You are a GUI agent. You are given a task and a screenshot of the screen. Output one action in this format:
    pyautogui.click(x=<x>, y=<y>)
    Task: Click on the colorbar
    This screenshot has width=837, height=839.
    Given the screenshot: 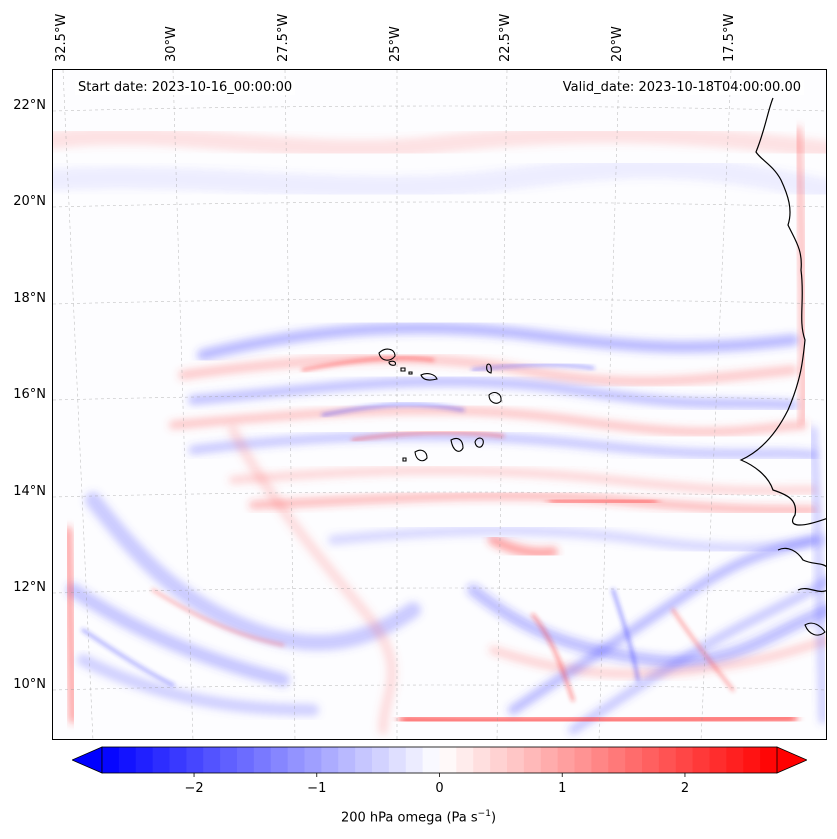 What is the action you would take?
    pyautogui.click(x=439, y=761)
    